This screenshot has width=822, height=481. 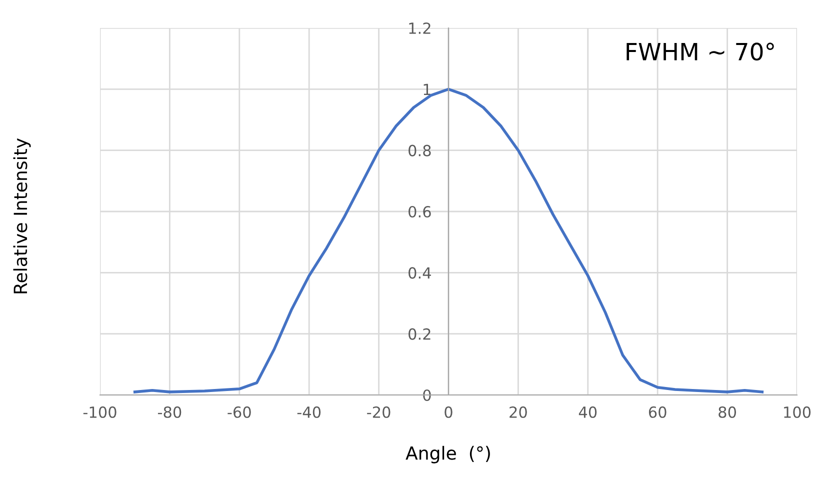 I want to click on annotation: FWHM ~ 70°, so click(x=700, y=51).